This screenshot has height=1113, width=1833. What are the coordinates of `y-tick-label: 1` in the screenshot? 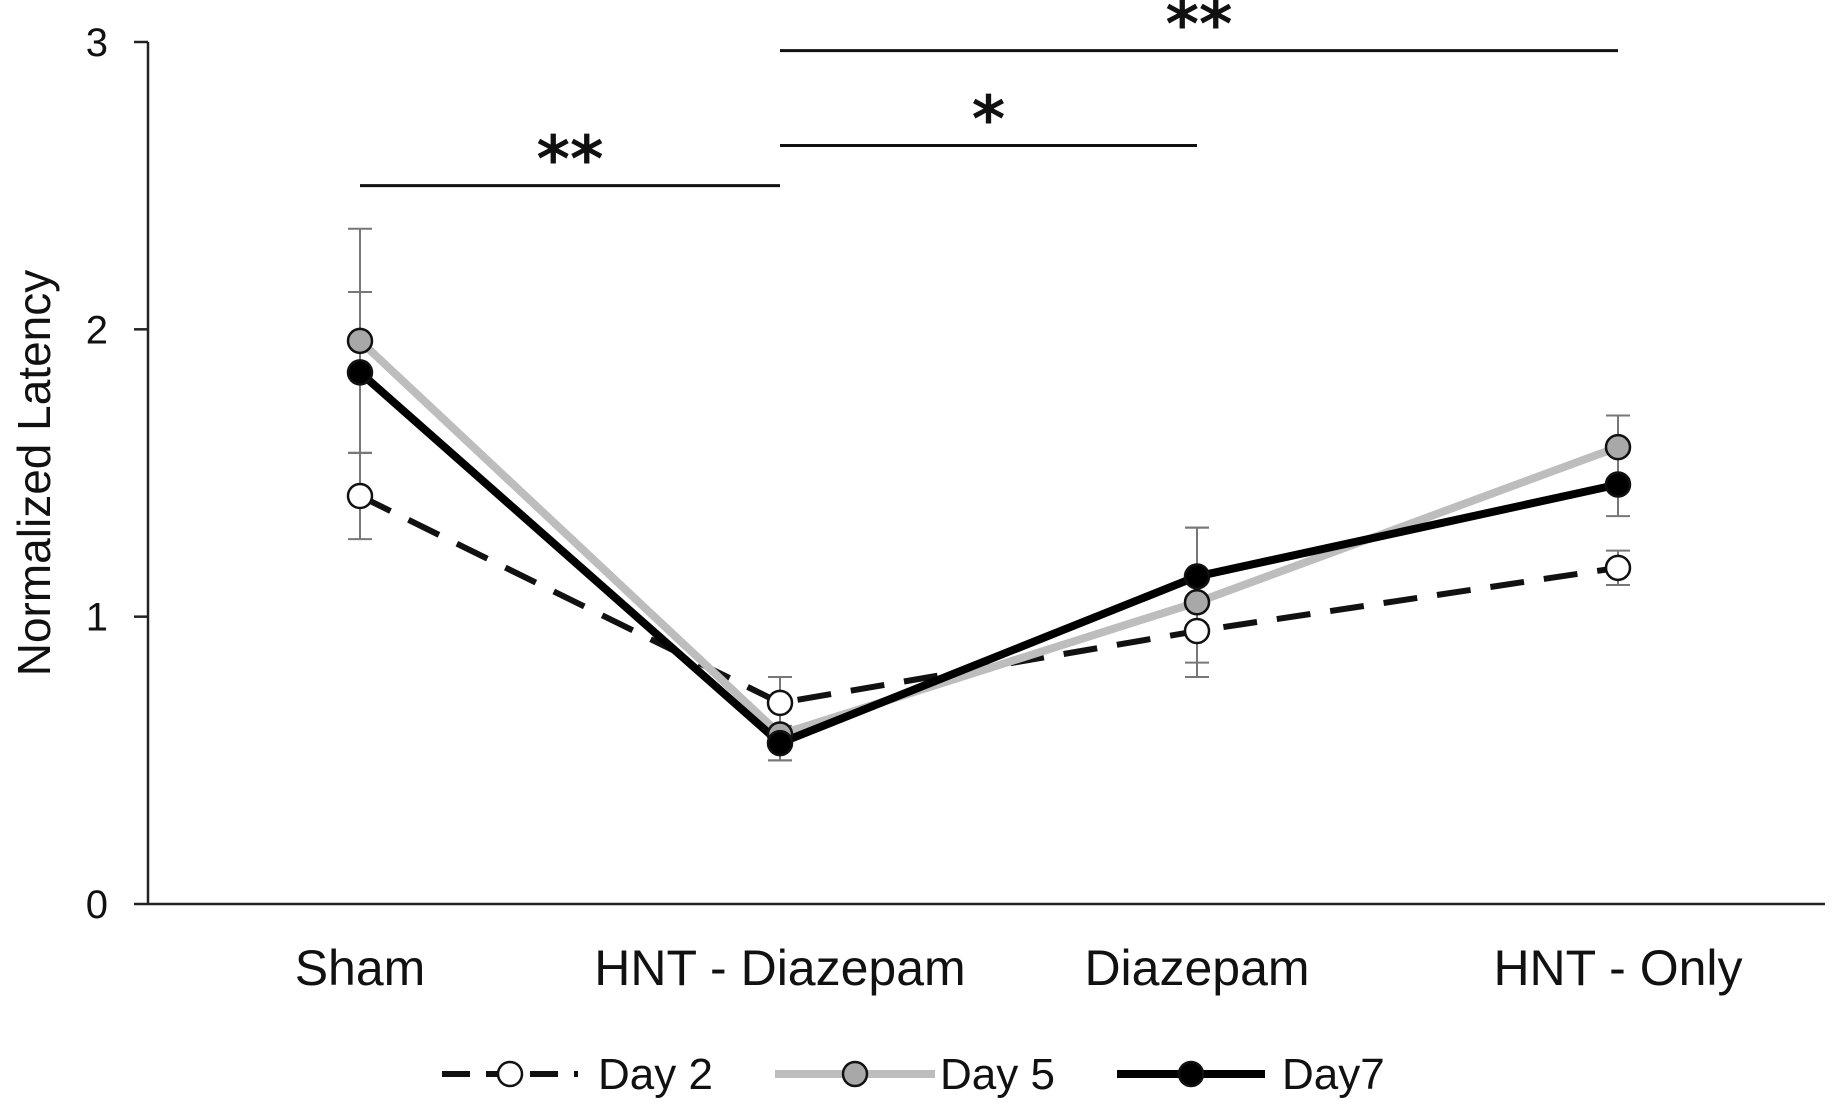 It's located at (97, 618).